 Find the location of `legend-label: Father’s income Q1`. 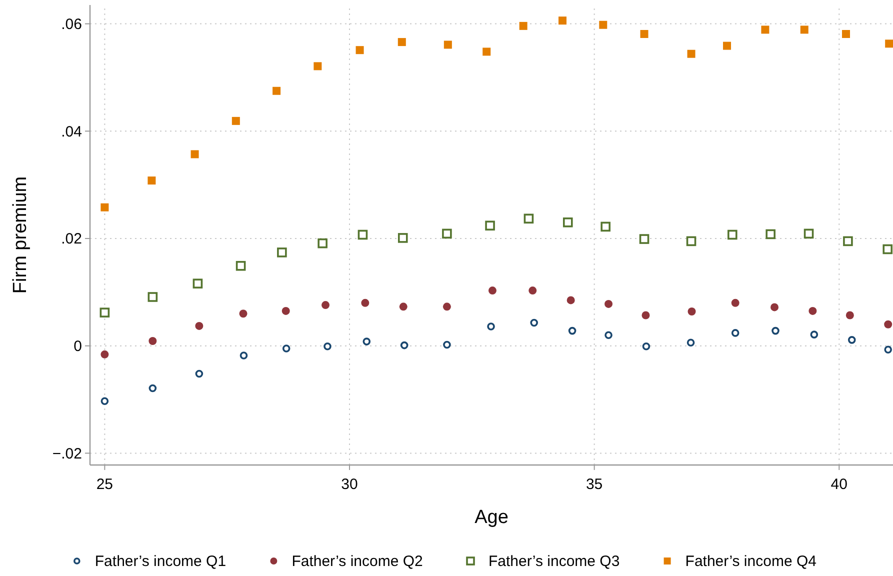

legend-label: Father’s income Q1 is located at coordinates (160, 561).